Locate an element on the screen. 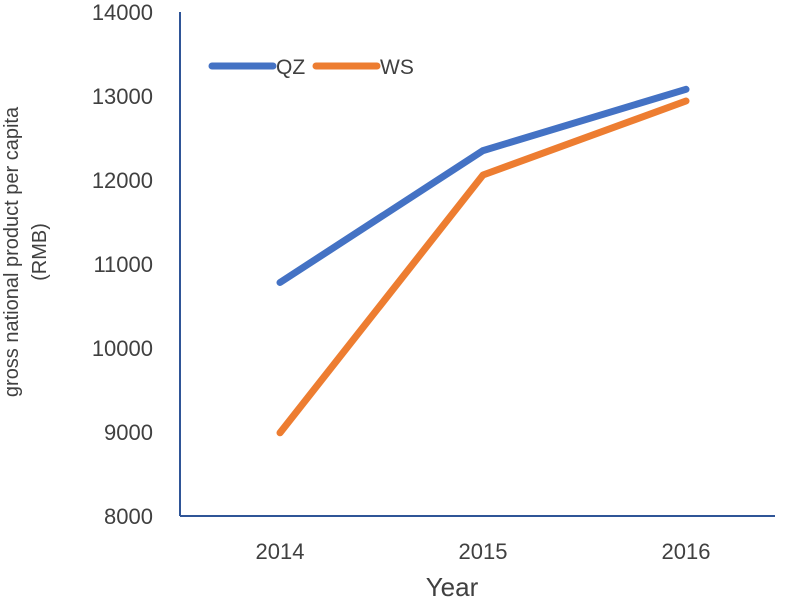  y-axis-title-line: gross national product per capita is located at coordinates (12, 251).